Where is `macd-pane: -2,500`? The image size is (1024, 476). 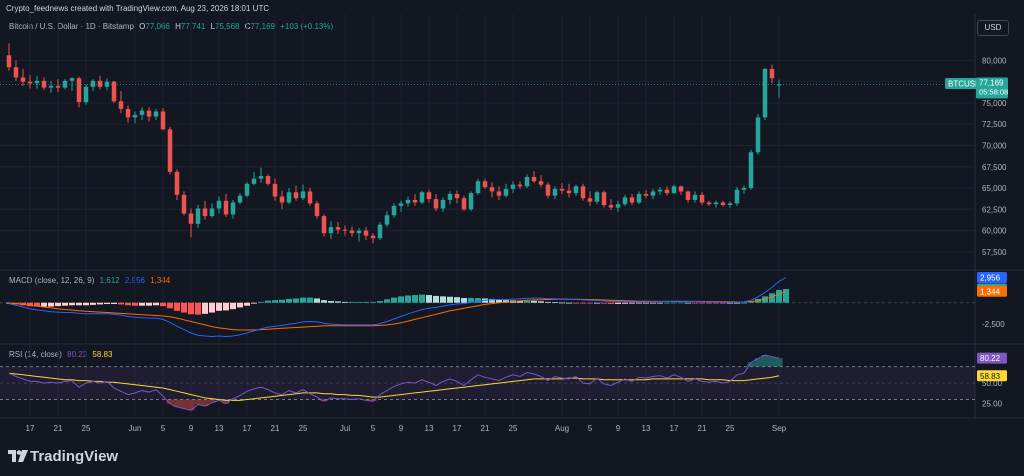
macd-pane: -2,500 is located at coordinates (502, 307).